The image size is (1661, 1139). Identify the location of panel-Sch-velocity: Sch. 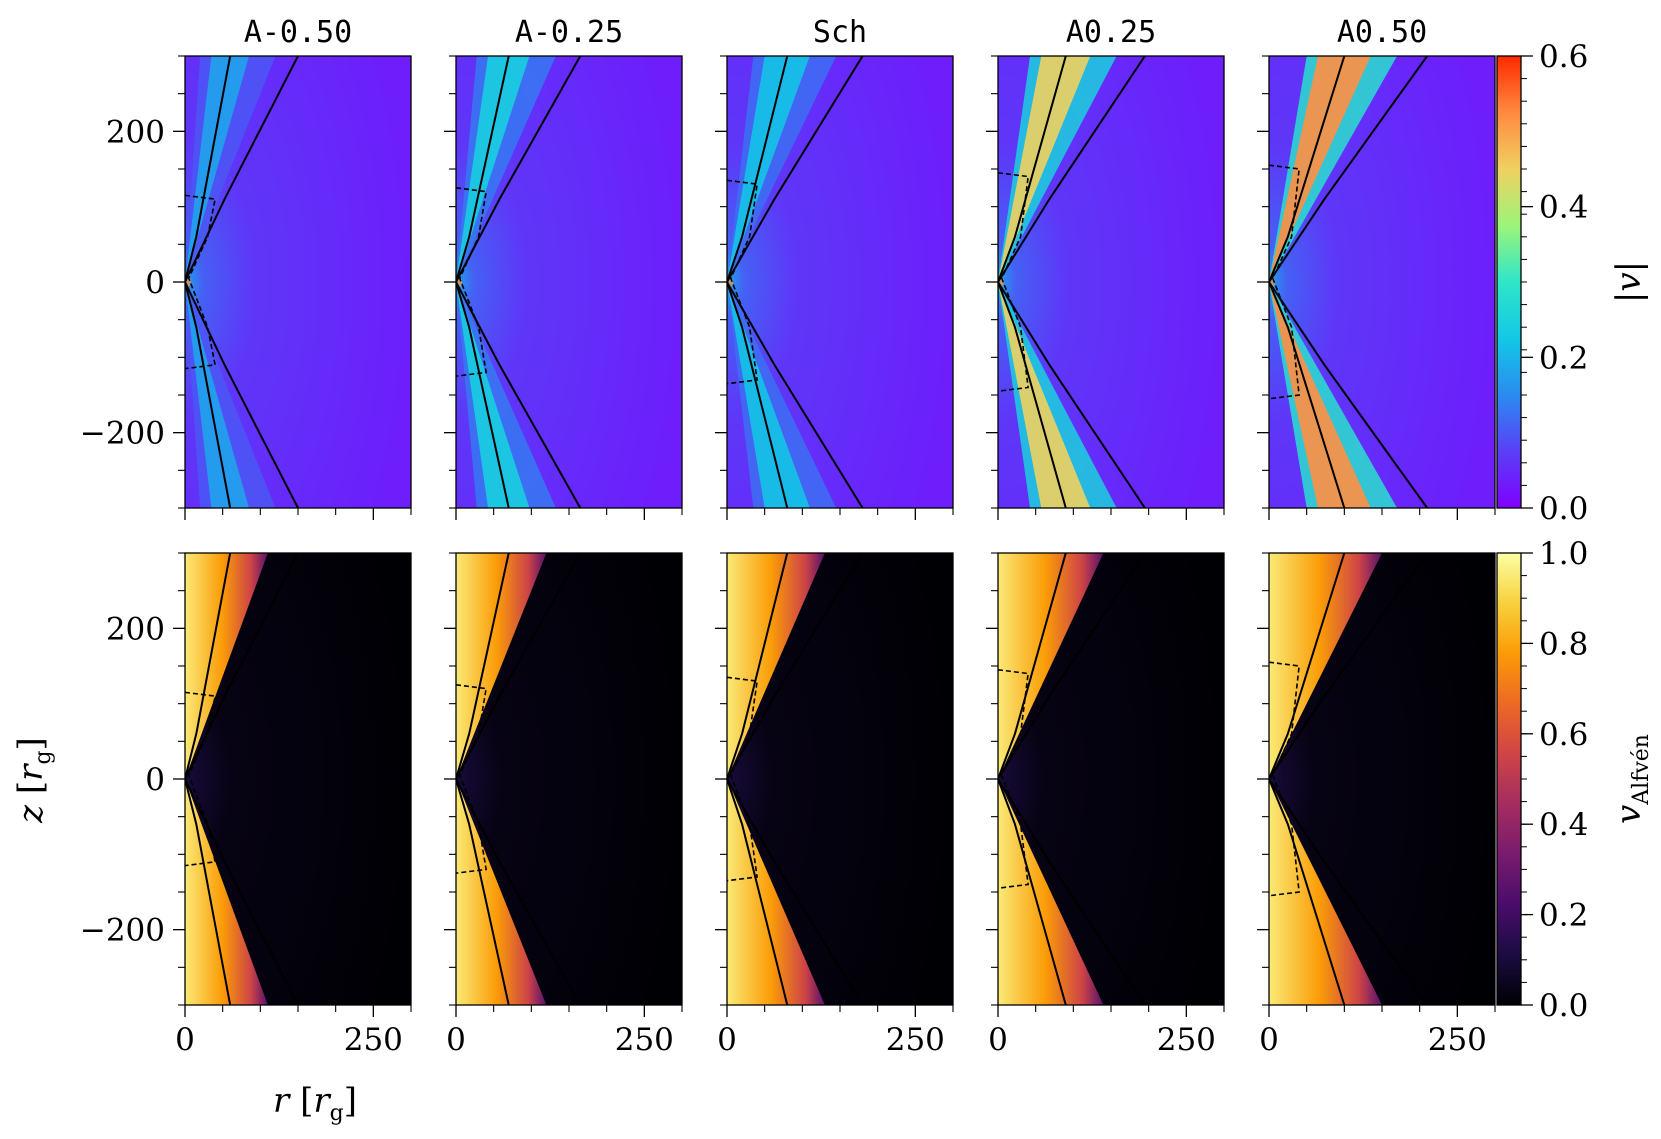
(834, 267).